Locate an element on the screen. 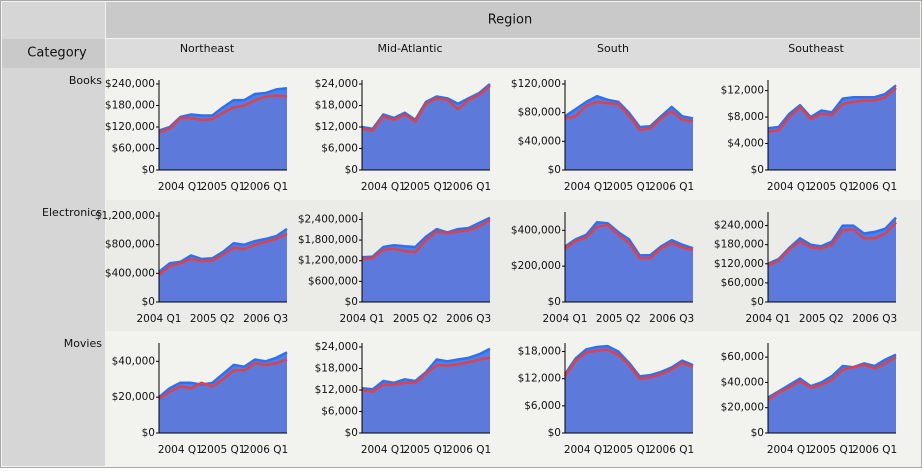  region-names-row is located at coordinates (513, 53).